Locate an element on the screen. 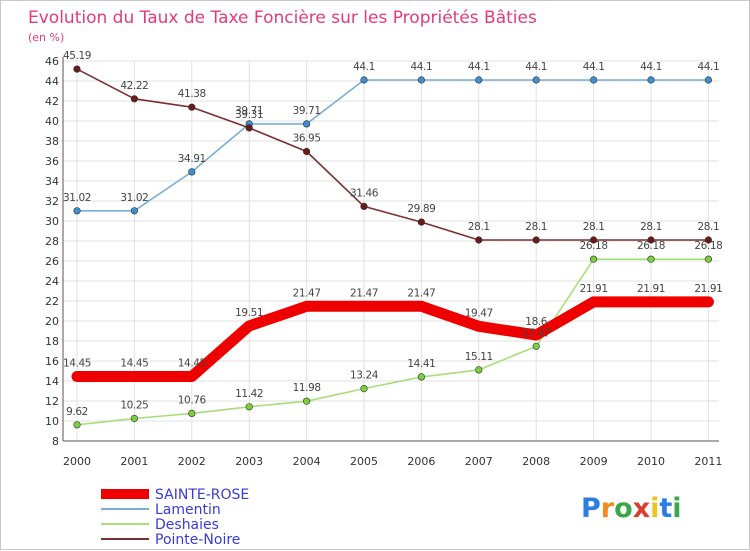 The height and width of the screenshot is (551, 750). data-label: 31.02 is located at coordinates (134, 198).